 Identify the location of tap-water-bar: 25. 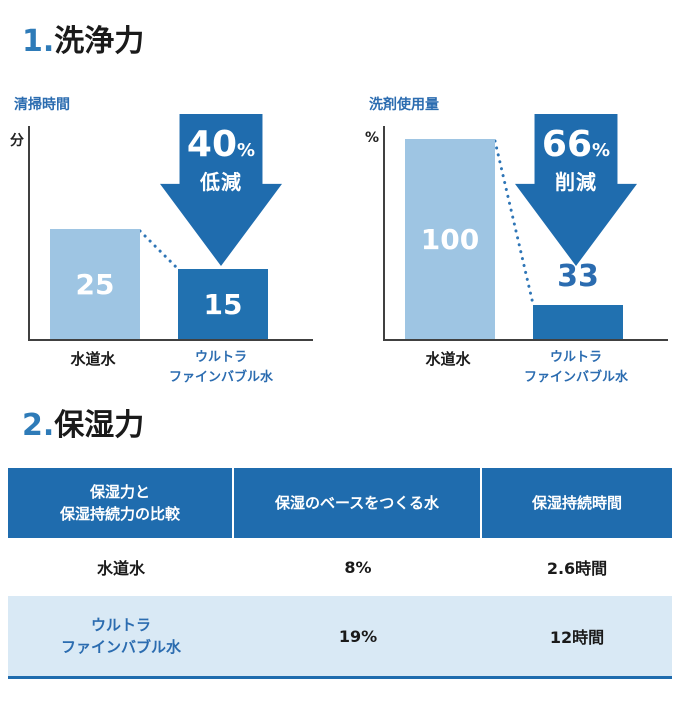
(95, 284).